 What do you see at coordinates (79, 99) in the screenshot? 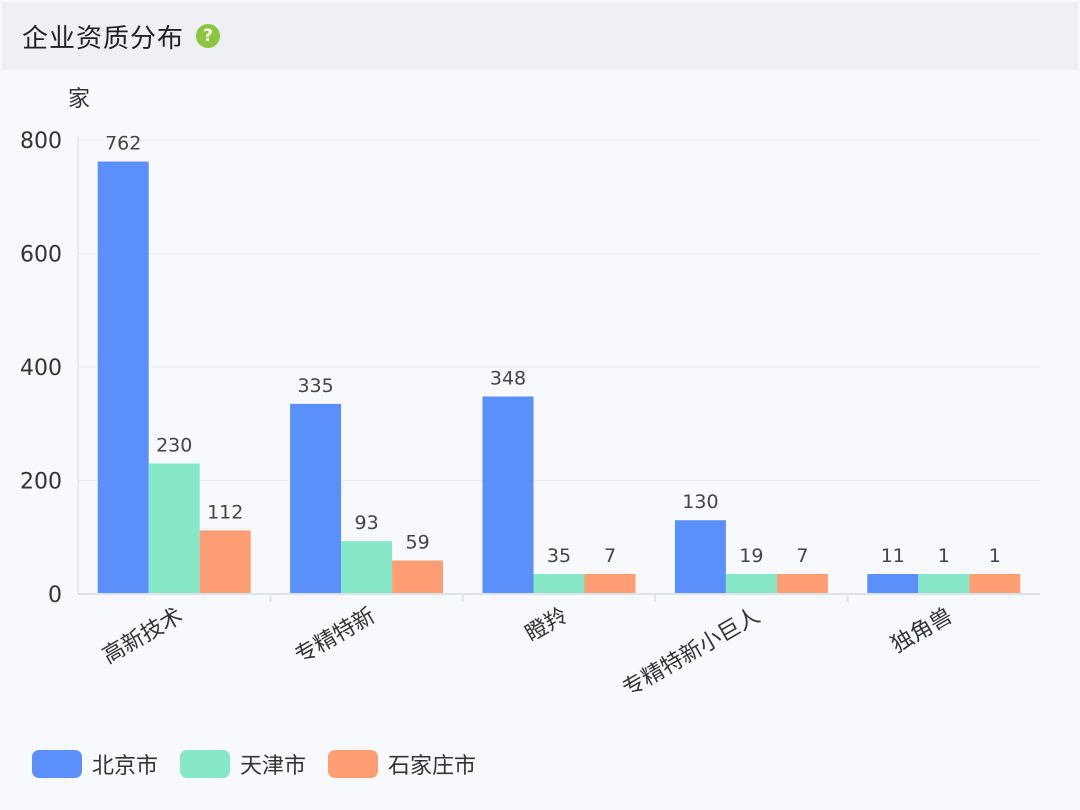
I see `y-axis-unit: 家` at bounding box center [79, 99].